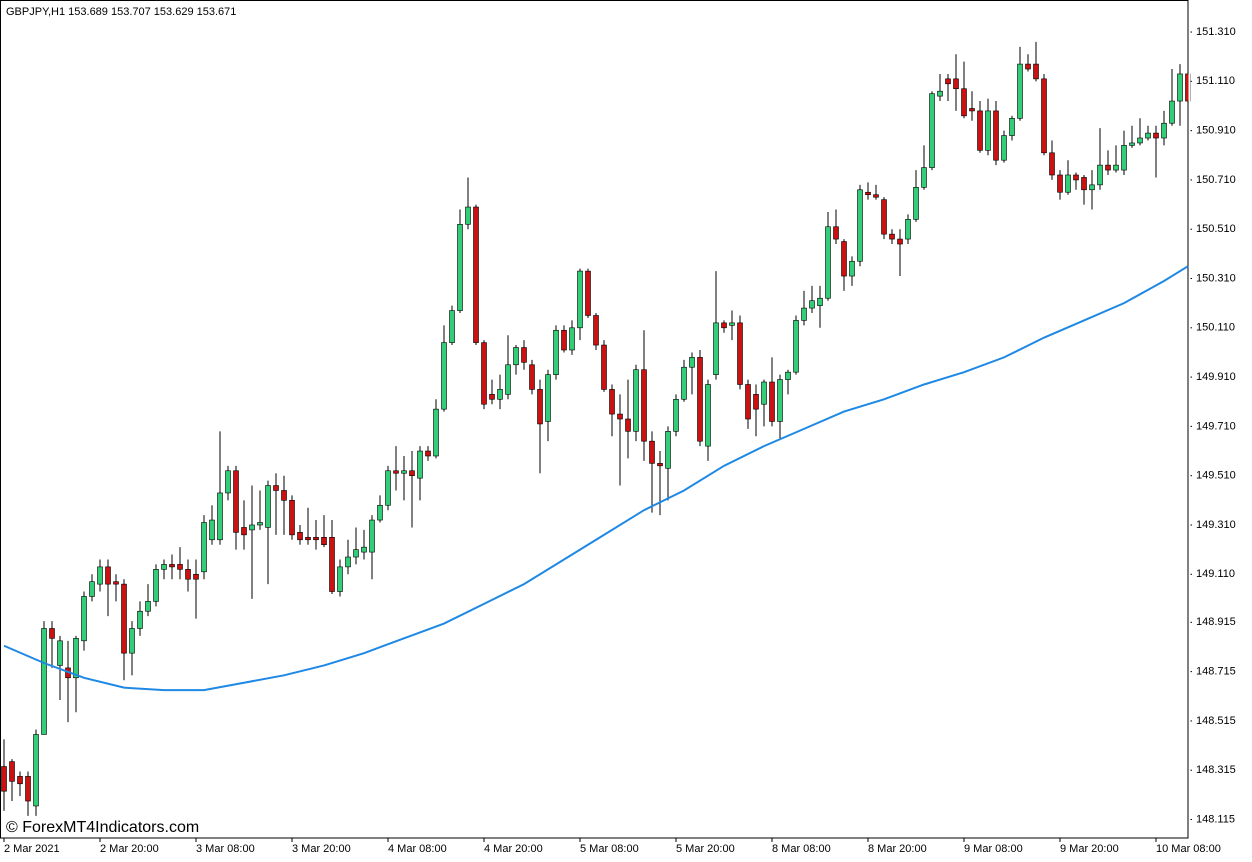 The height and width of the screenshot is (862, 1252). What do you see at coordinates (1215, 81) in the screenshot?
I see `y-tick-label: 151.110` at bounding box center [1215, 81].